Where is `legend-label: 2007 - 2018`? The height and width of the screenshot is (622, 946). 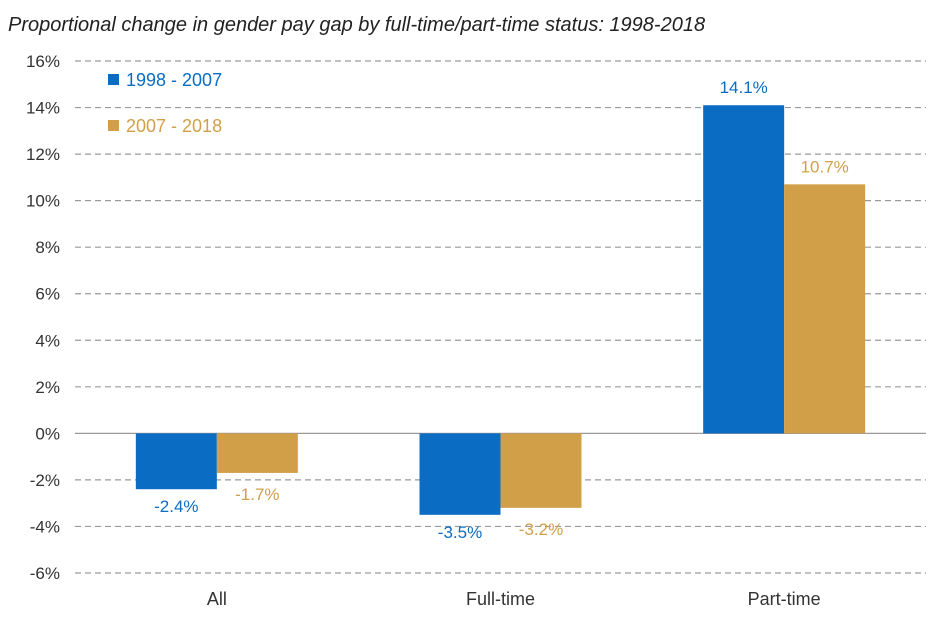
legend-label: 2007 - 2018 is located at coordinates (174, 126).